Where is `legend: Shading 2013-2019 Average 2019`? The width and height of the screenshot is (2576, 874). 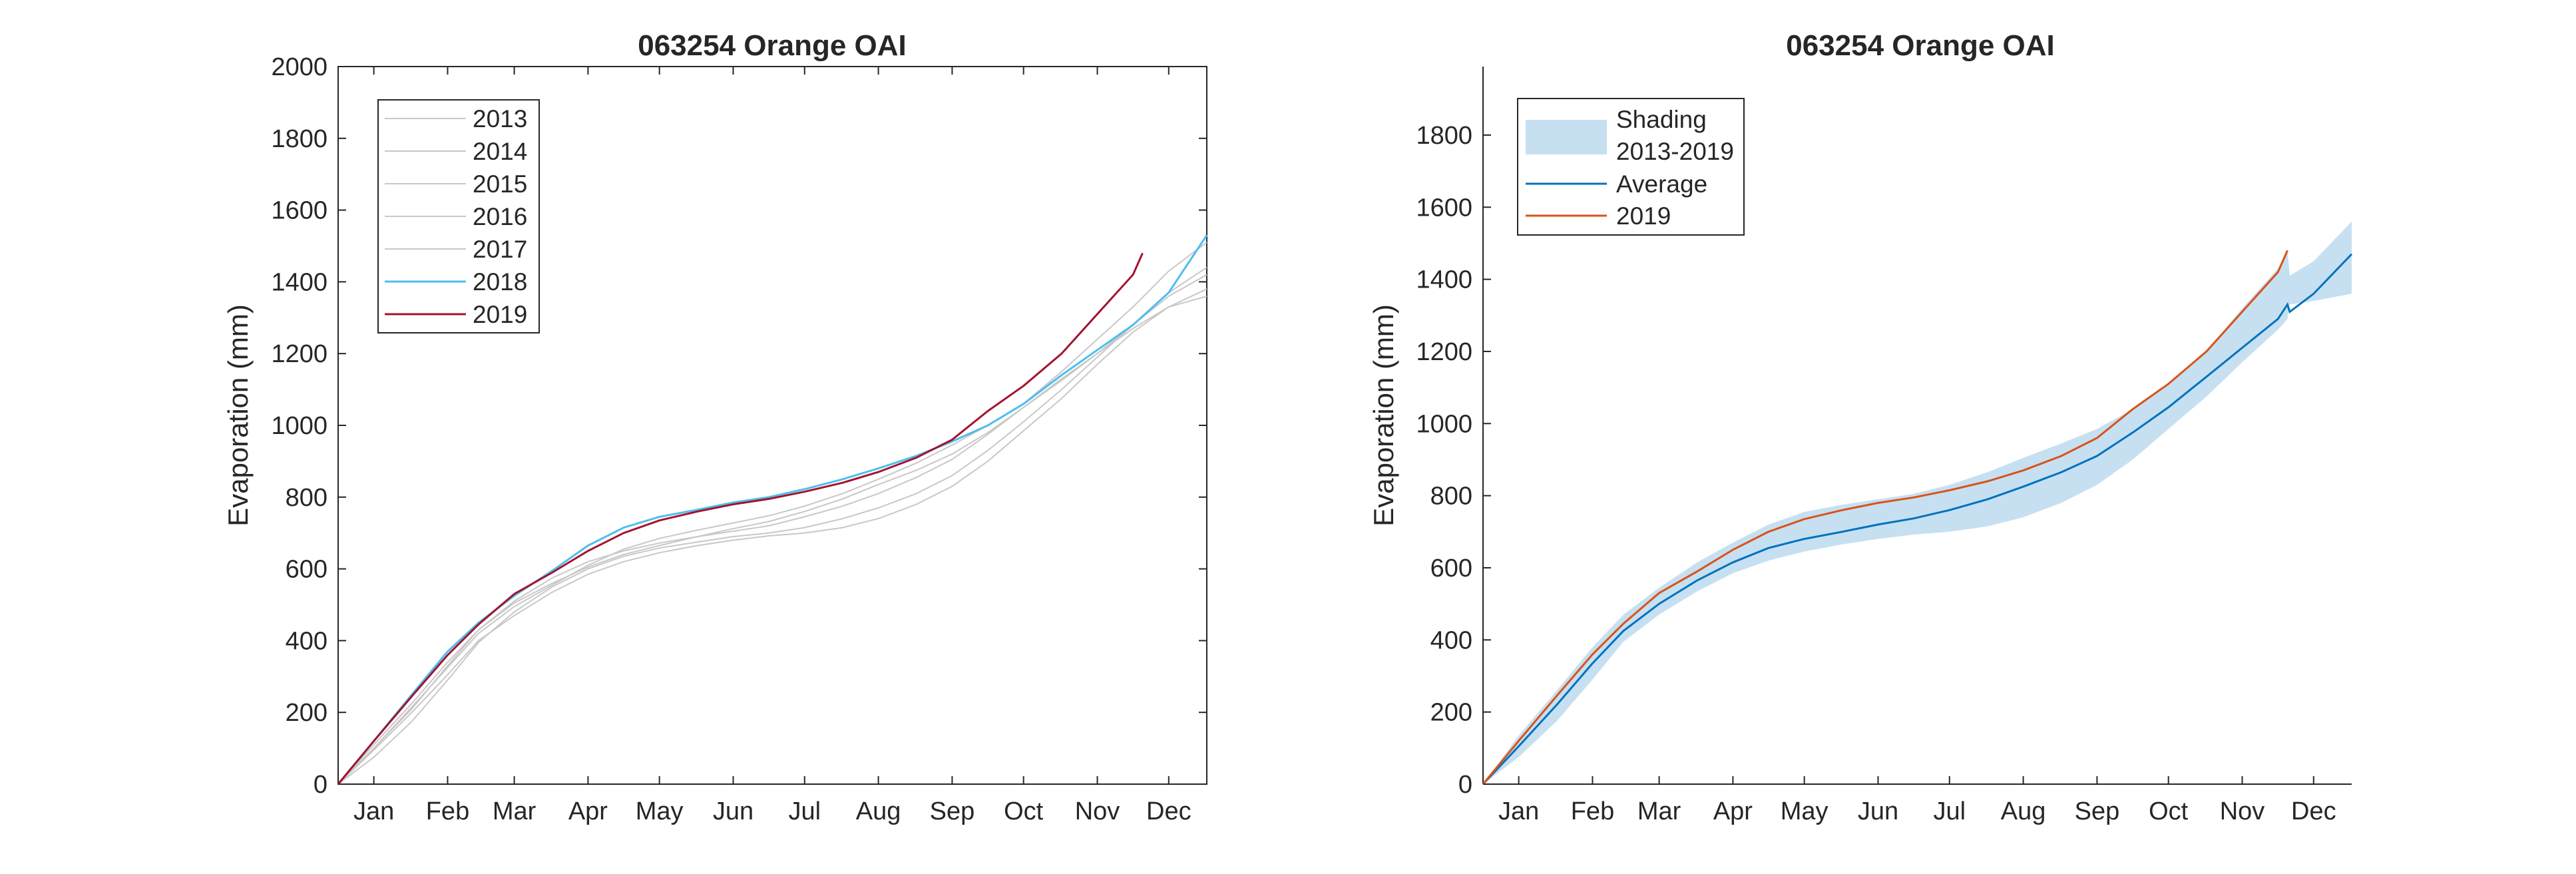
legend: Shading 2013-2019 Average 2019 is located at coordinates (1631, 167).